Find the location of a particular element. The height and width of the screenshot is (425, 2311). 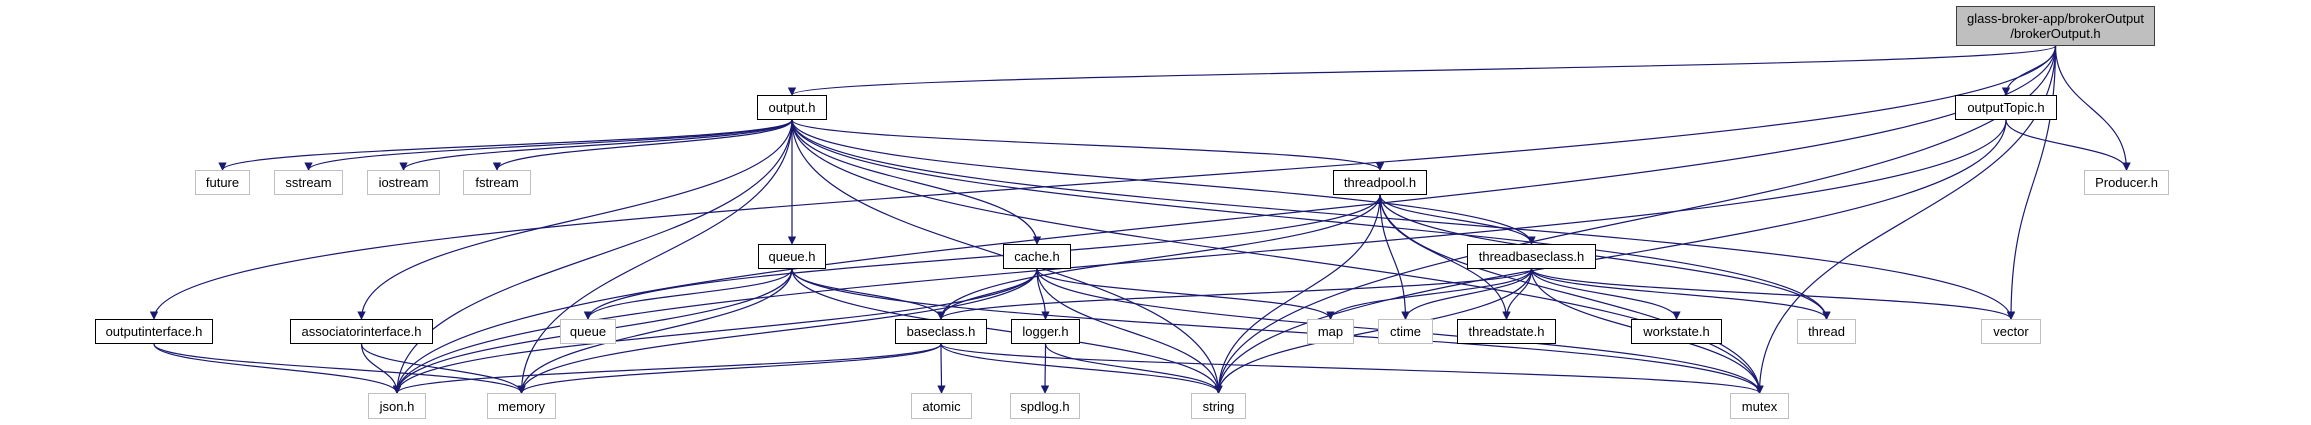

edge-outputTopic-to-producer is located at coordinates (2068, 145).